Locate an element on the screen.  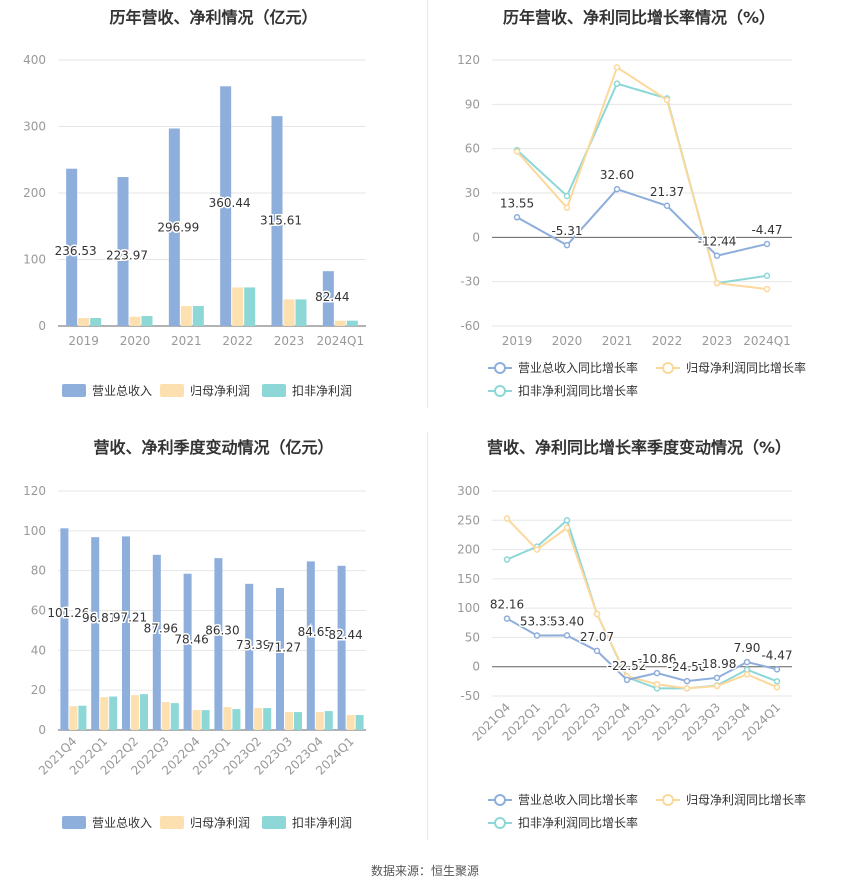
y-tick-label: 400 is located at coordinates (34, 60).